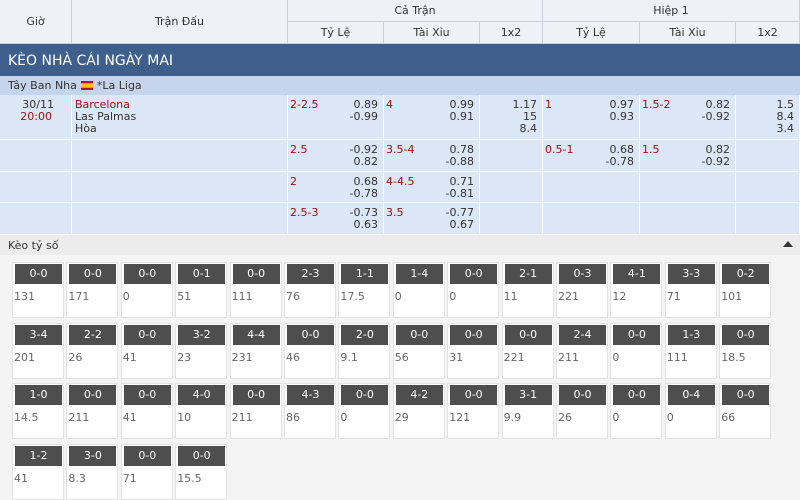 The height and width of the screenshot is (500, 800). Describe the element at coordinates (242, 357) in the screenshot. I see `score-odds: 231` at that location.